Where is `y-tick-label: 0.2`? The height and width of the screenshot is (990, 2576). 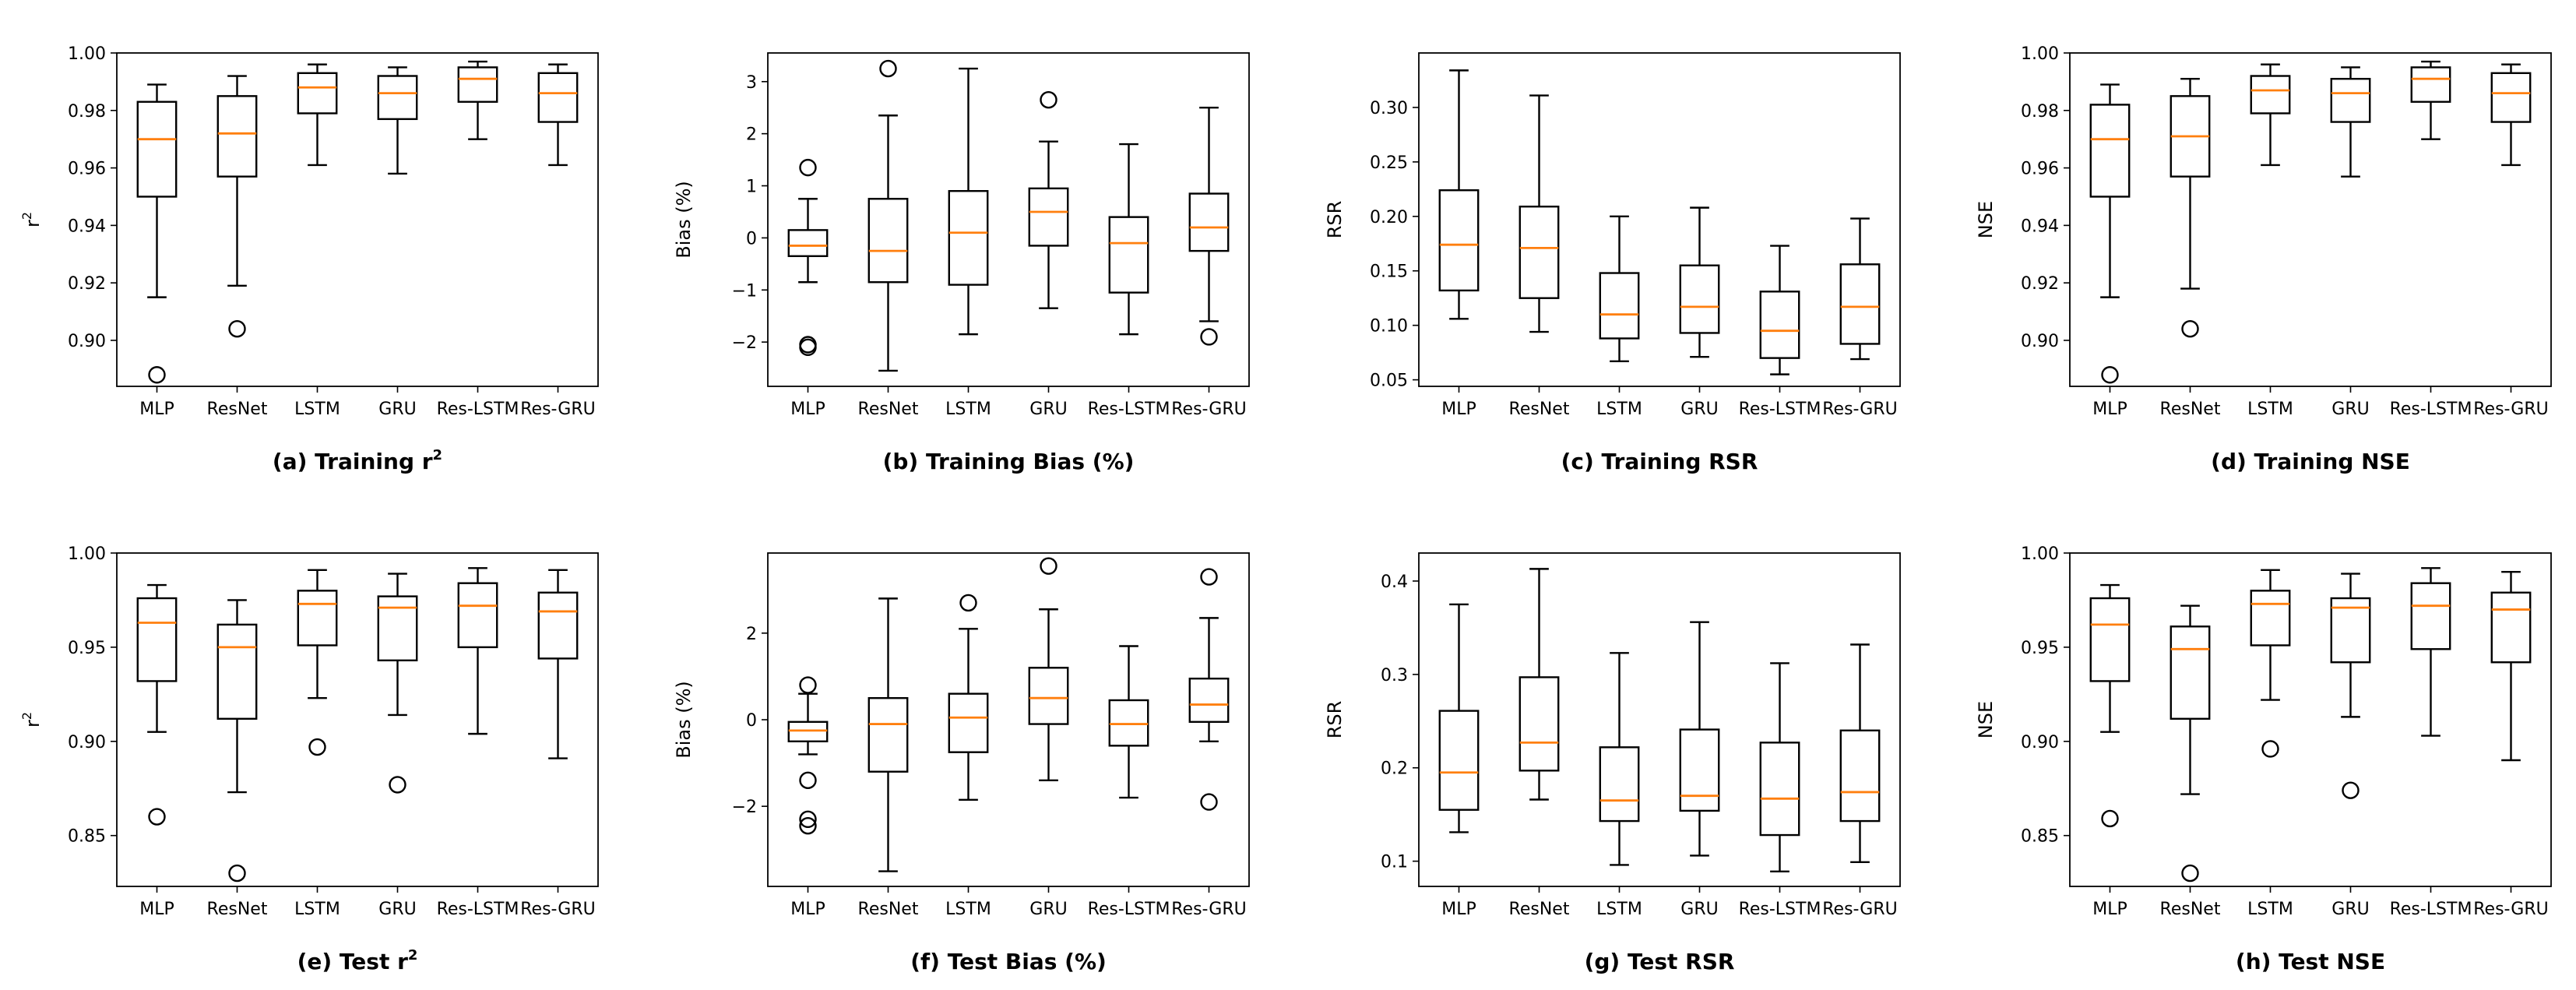 y-tick-label: 0.2 is located at coordinates (1394, 769).